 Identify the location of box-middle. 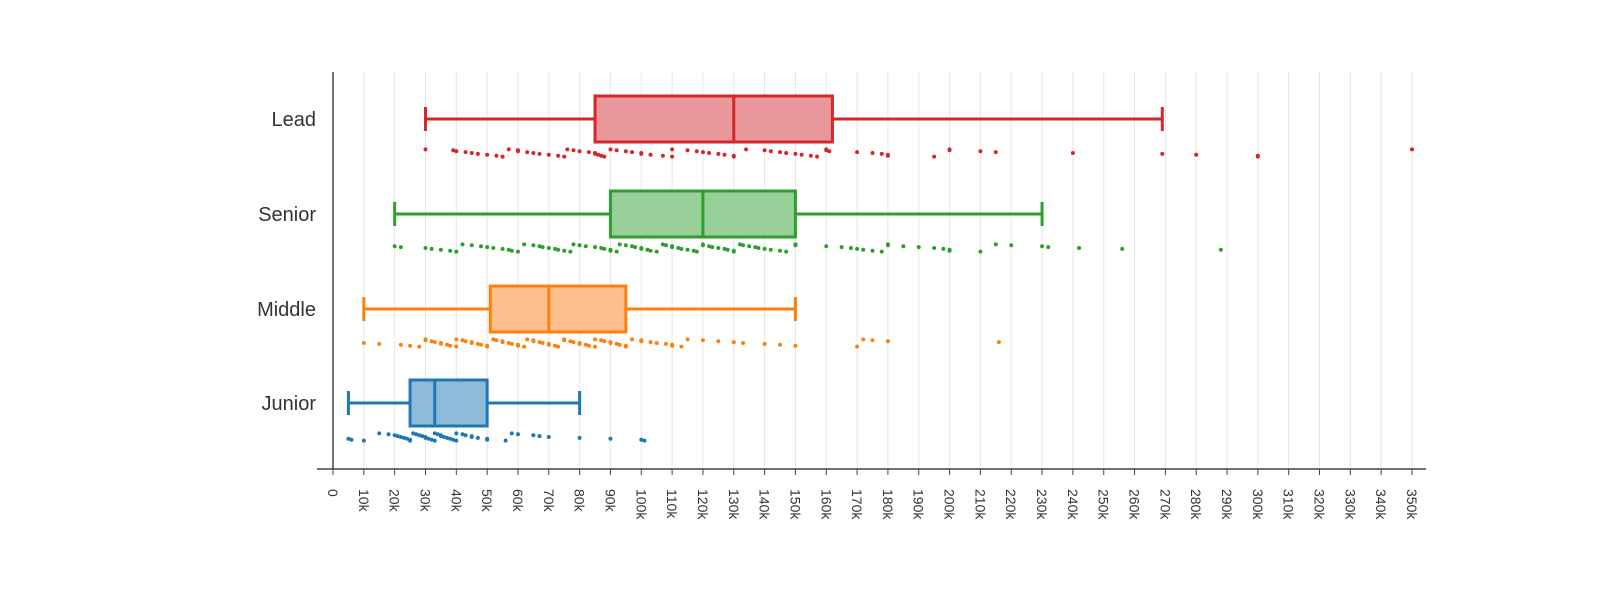
(579, 309).